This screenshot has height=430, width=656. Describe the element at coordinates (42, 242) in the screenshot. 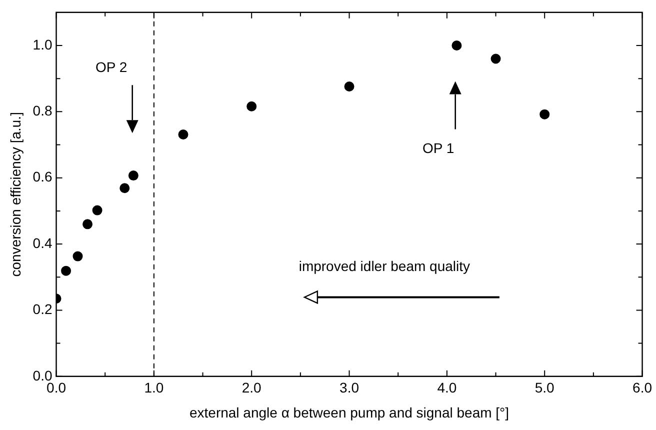

I see `y-tick-label: 0.4` at that location.